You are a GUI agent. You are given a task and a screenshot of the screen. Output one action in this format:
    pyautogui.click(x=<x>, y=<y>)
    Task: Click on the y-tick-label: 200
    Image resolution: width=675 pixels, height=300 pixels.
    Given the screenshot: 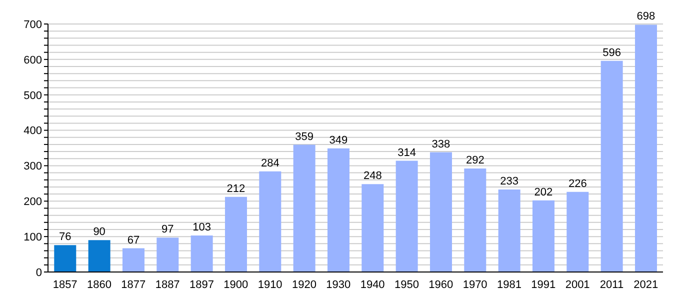 What is the action you would take?
    pyautogui.click(x=33, y=202)
    